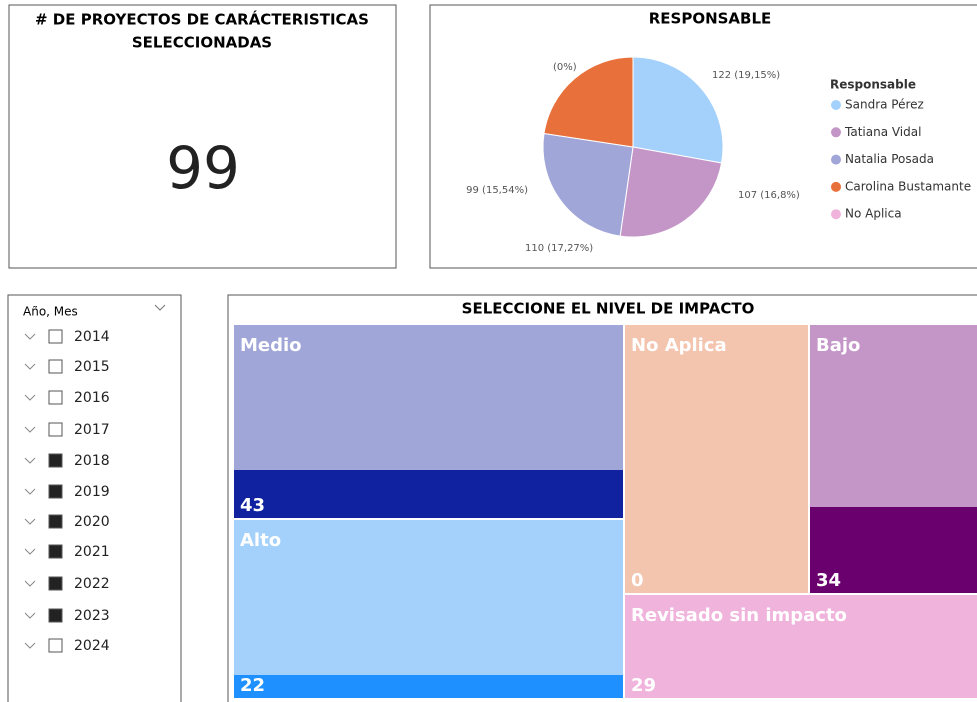 The height and width of the screenshot is (702, 977). What do you see at coordinates (260, 540) in the screenshot?
I see `tile-label: Alto` at bounding box center [260, 540].